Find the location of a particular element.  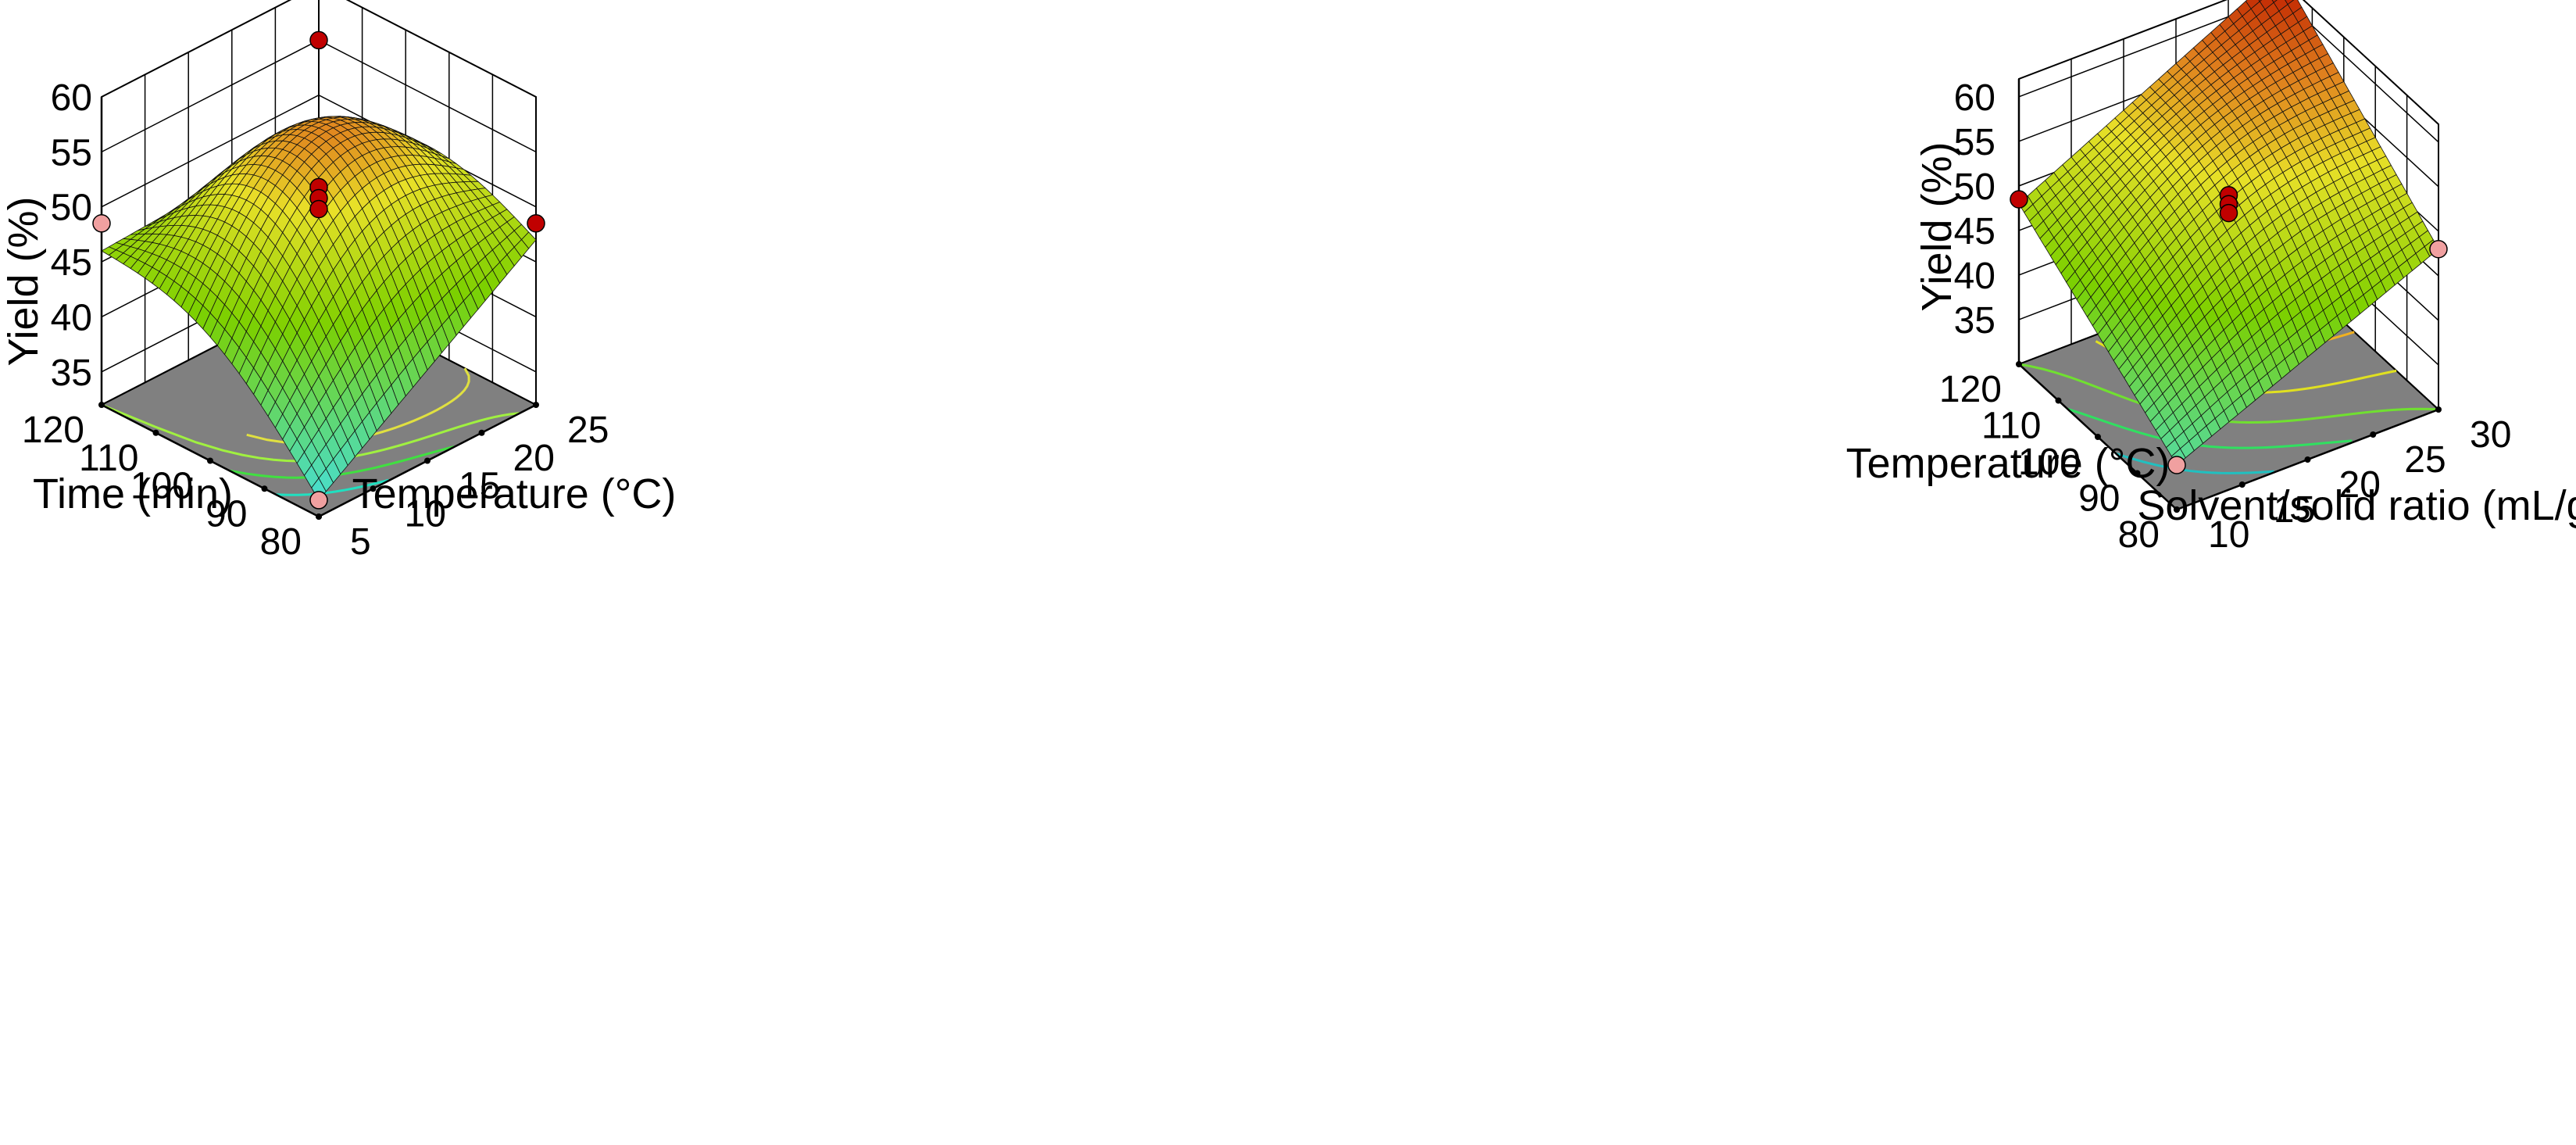

x-axis-title: Time (min) is located at coordinates (133, 494).